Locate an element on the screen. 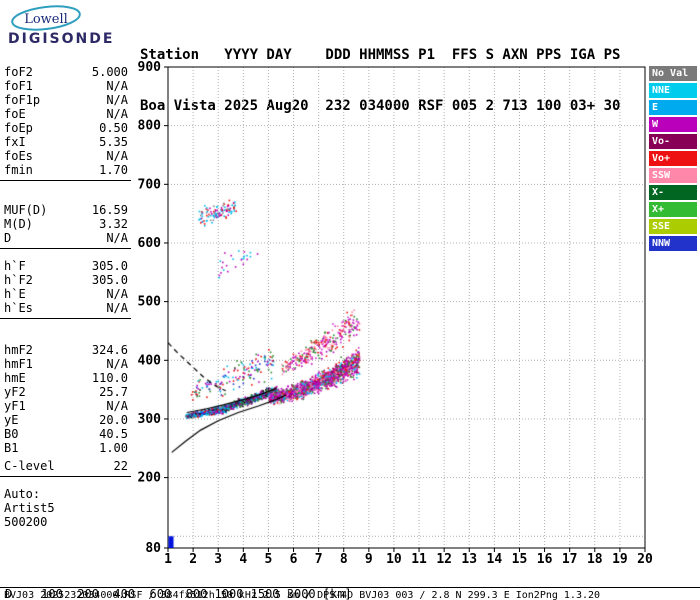 The width and height of the screenshot is (700, 600). logo-graphic: Lowell DIGISONDE is located at coordinates (61, 26).